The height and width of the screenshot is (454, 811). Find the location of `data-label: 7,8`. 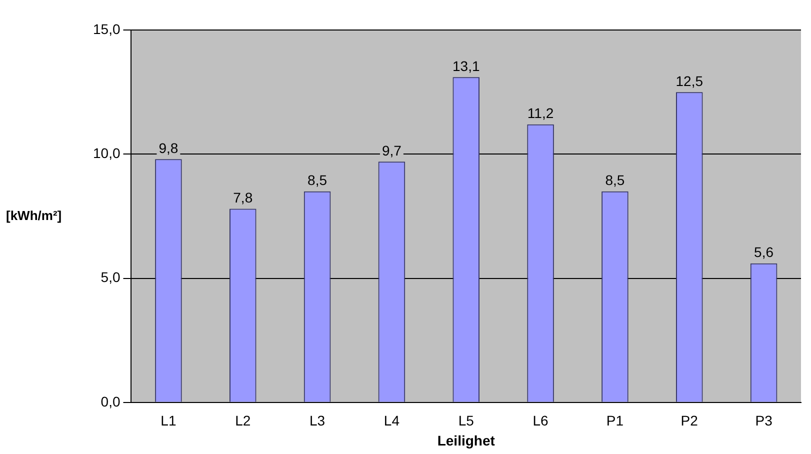

data-label: 7,8 is located at coordinates (243, 198).